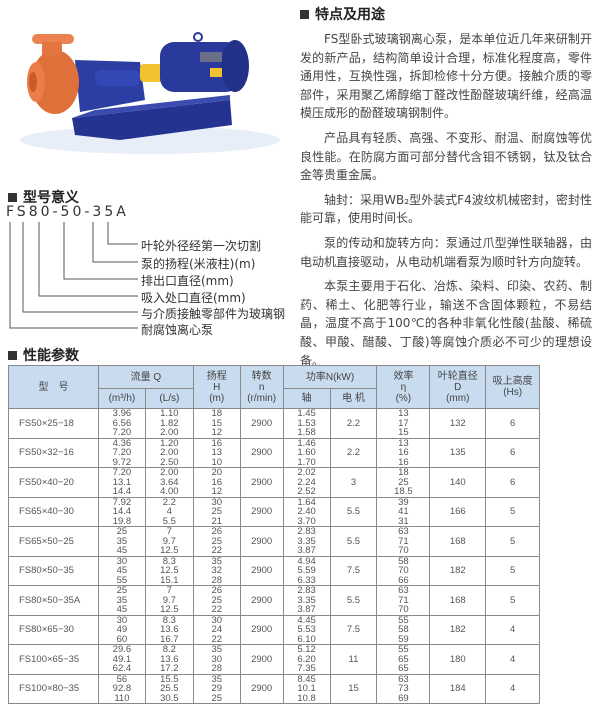  Describe the element at coordinates (306, 659) in the screenshot. I see `cell-shaft: 5.12 6.20 7.35` at that location.